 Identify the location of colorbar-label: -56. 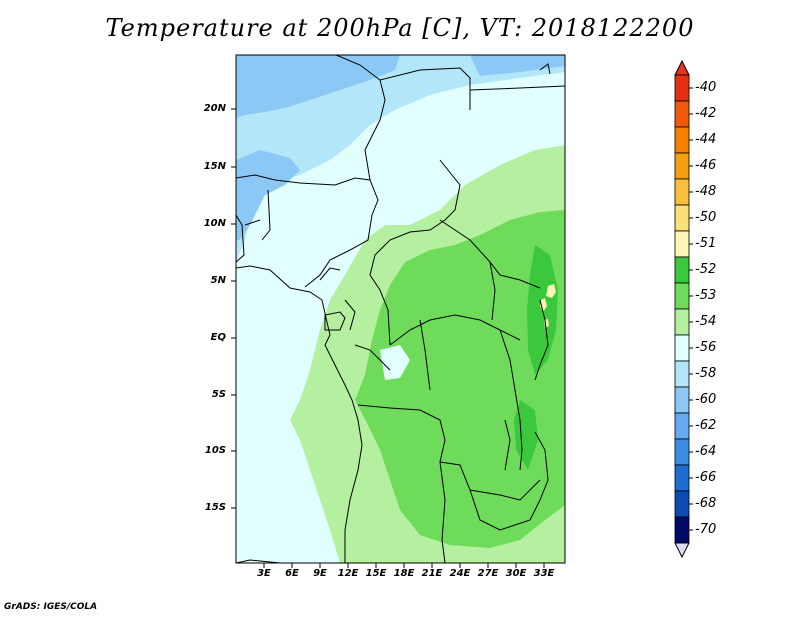
(706, 347).